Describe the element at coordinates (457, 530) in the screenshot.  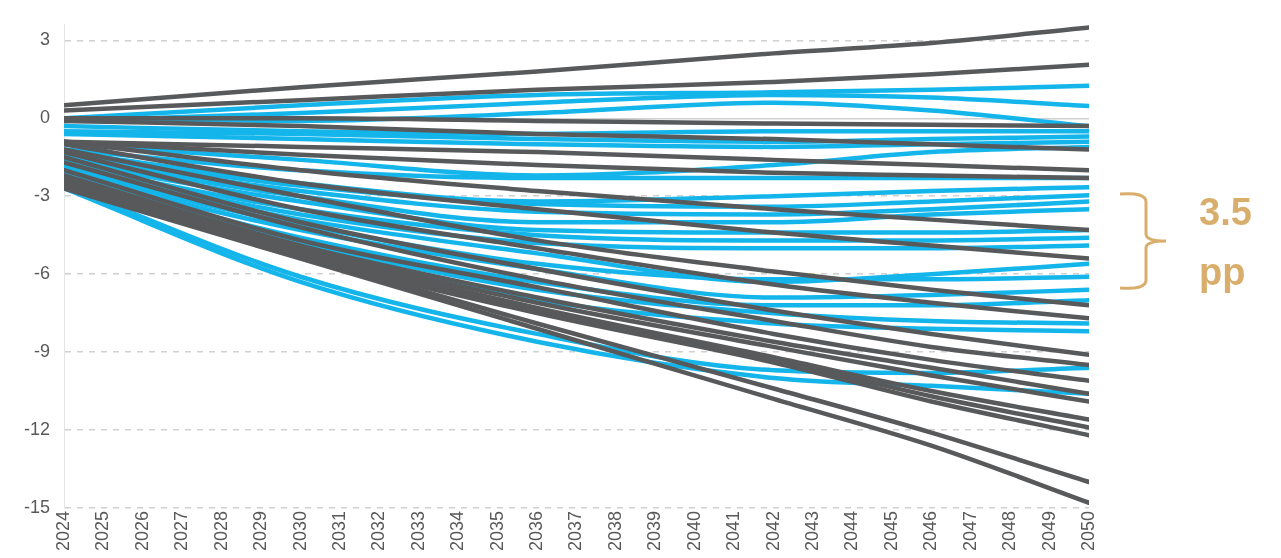
I see `x-tick-label: 2034` at that location.